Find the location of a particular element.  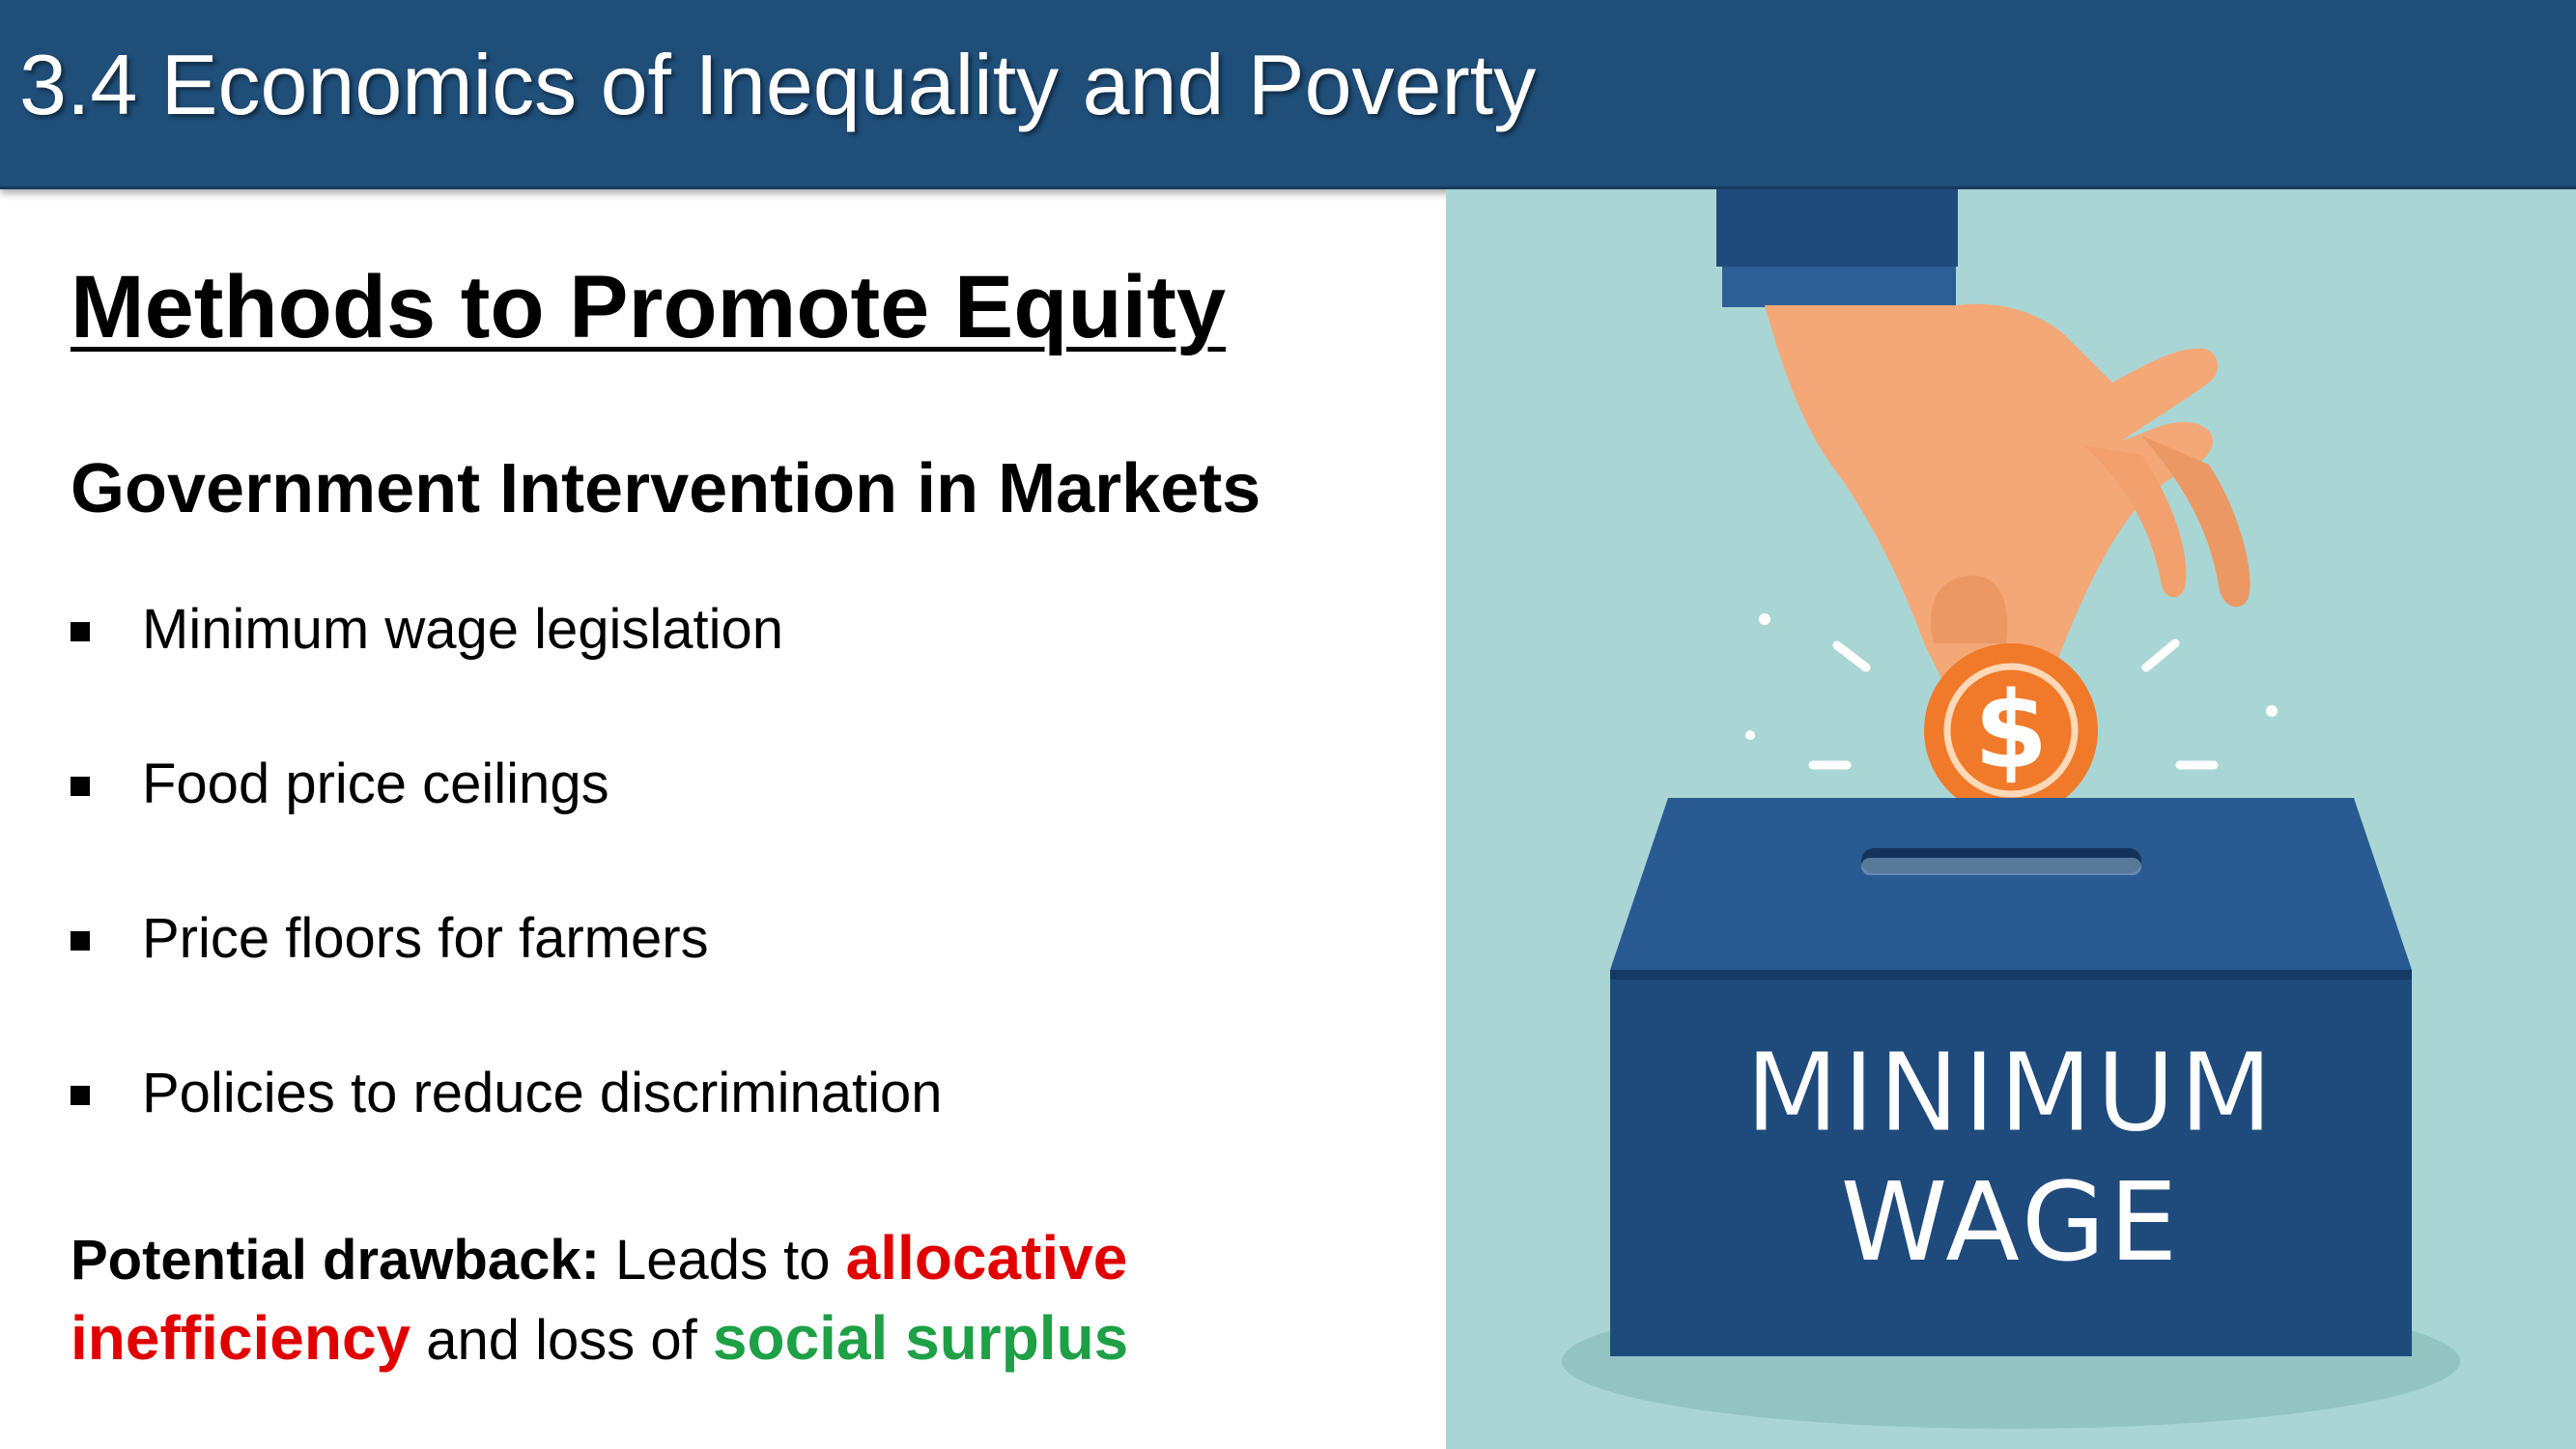

drawback-text: Leads to is located at coordinates (722, 1260).